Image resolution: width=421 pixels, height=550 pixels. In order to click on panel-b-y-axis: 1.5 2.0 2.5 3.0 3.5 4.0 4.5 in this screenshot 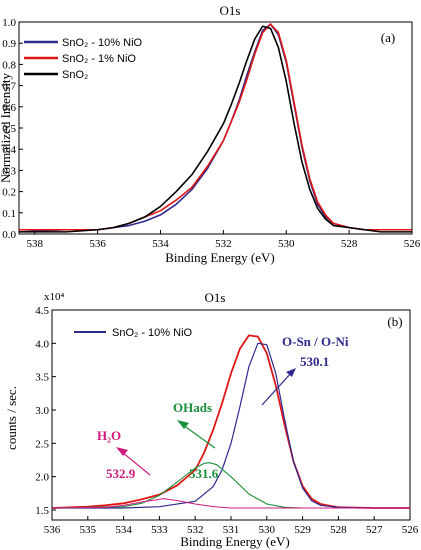, I will do `click(45, 411)`.